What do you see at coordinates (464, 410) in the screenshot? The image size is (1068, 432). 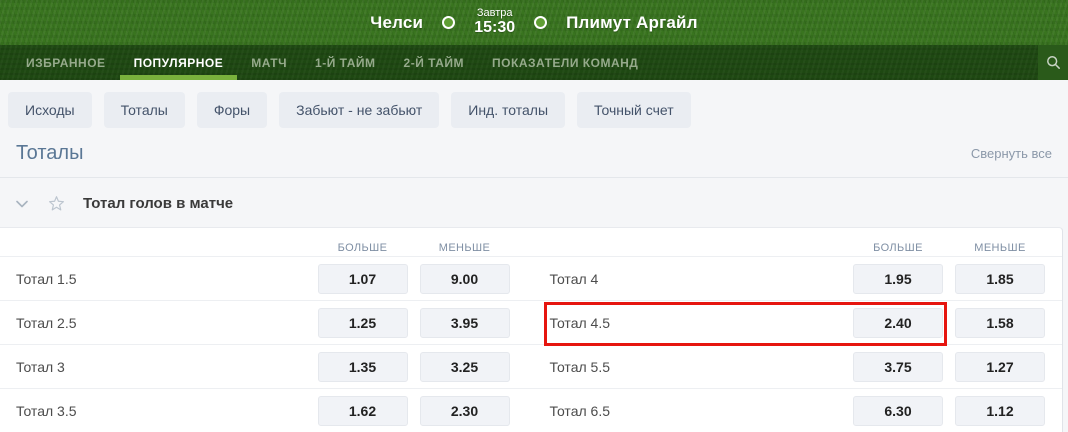 I see `odds-button-under: 2.30` at bounding box center [464, 410].